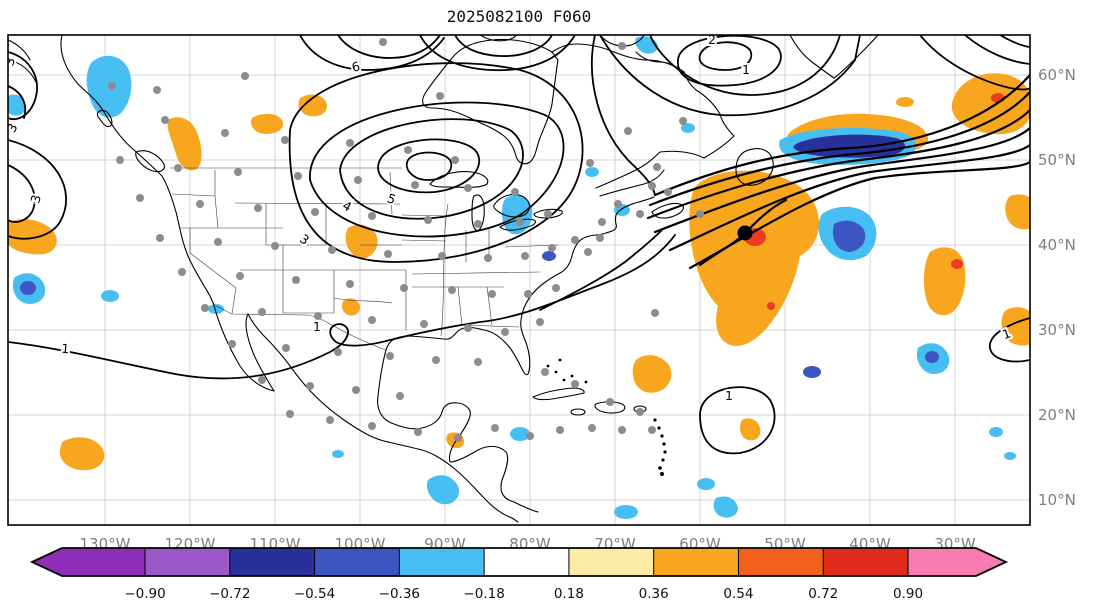 The width and height of the screenshot is (1105, 615). What do you see at coordinates (1057, 500) in the screenshot?
I see `lat-tick-label: 10°N` at bounding box center [1057, 500].